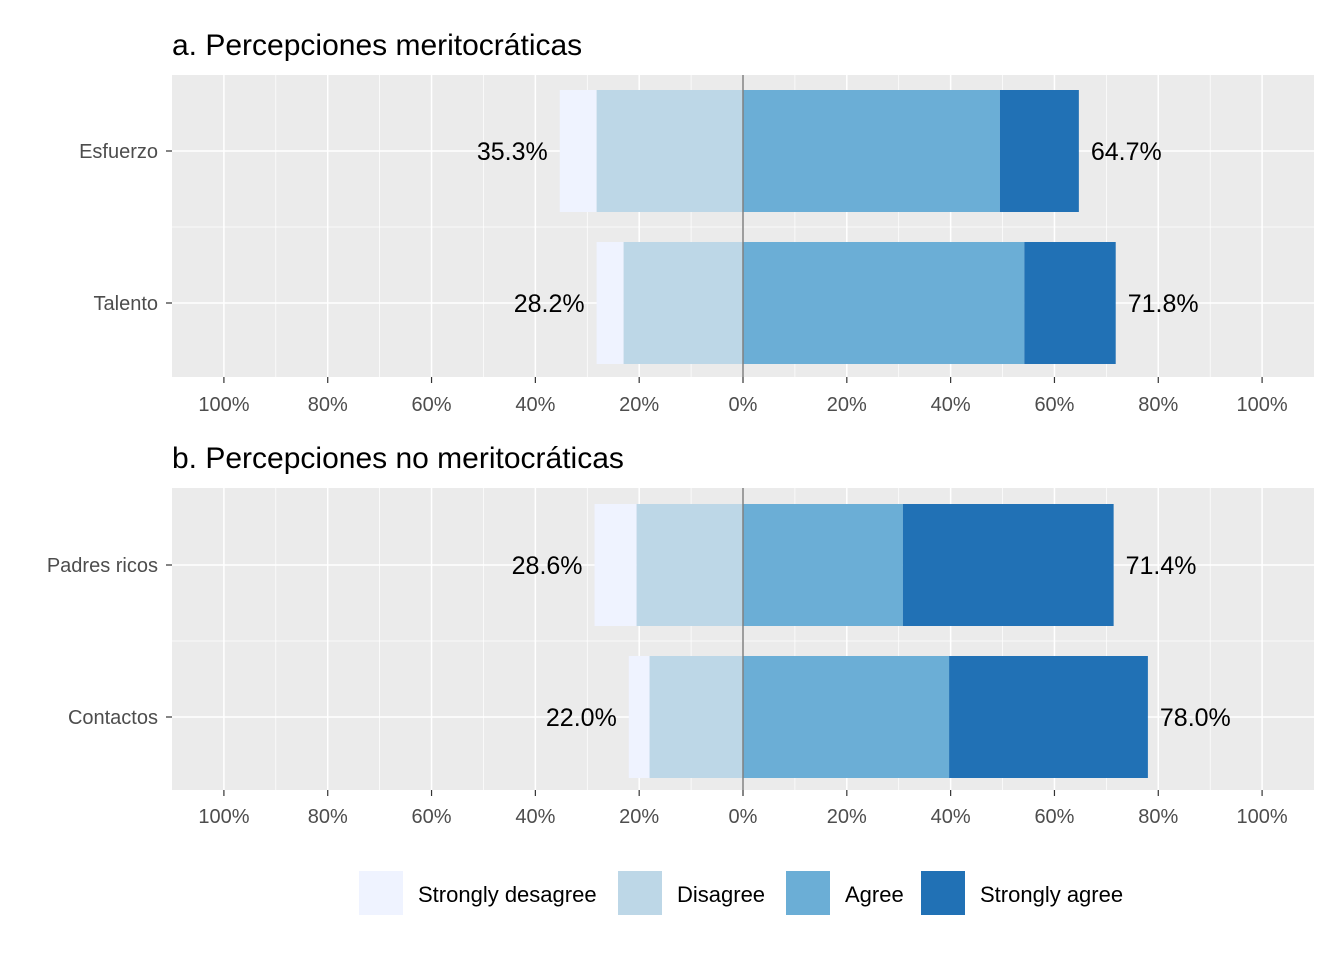 This screenshot has height=960, width=1344. I want to click on legend-item: Agree, so click(845, 893).